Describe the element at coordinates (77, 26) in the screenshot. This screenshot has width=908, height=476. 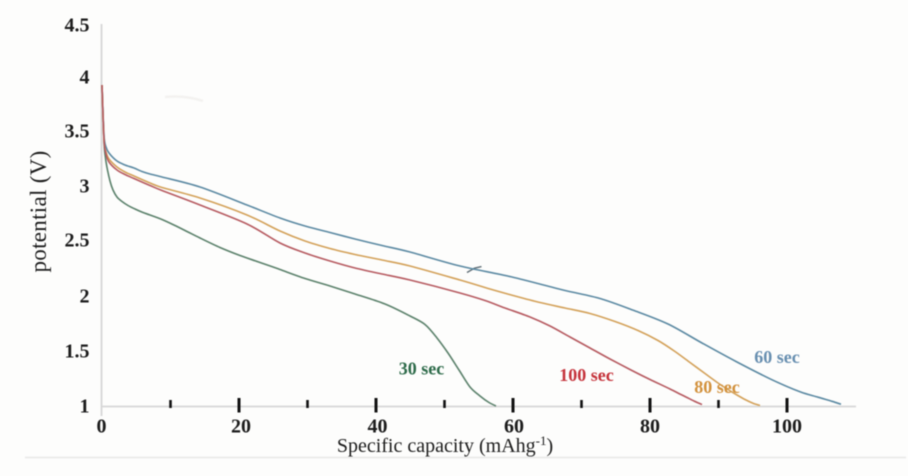
I see `svg-text: 4.5` at that location.